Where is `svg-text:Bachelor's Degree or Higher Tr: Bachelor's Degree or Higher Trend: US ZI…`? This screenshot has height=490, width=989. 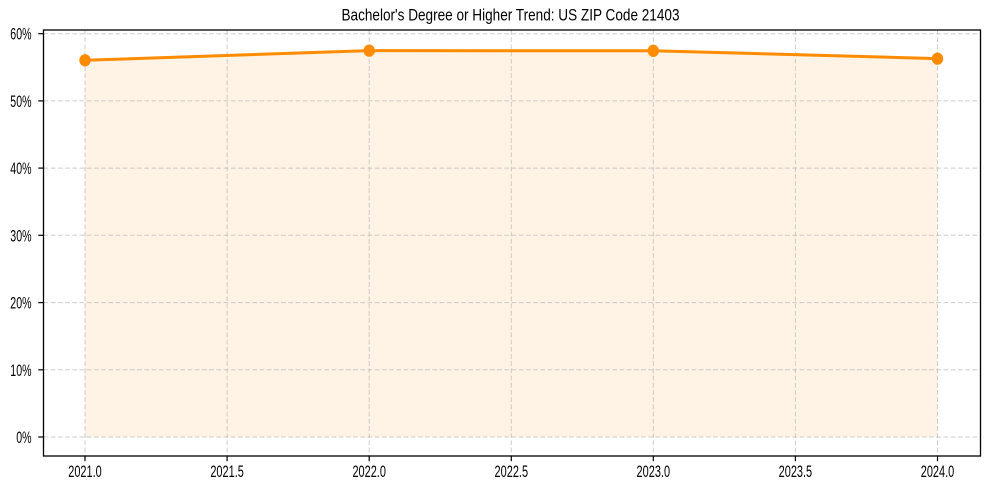 svg-text:Bachelor's Degree or Higher Tr: Bachelor's Degree or Higher Trend: US ZI… is located at coordinates (511, 15).